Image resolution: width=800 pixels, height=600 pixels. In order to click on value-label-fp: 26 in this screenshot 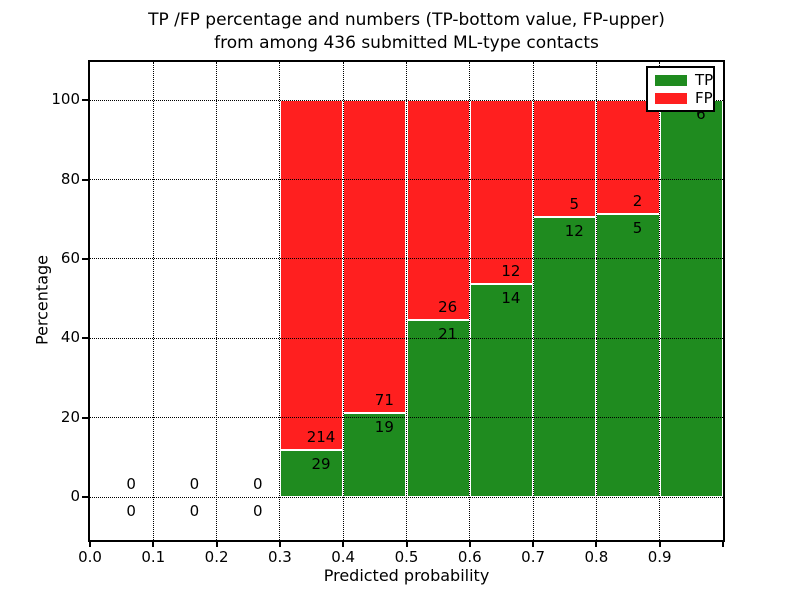, I will do `click(448, 306)`.